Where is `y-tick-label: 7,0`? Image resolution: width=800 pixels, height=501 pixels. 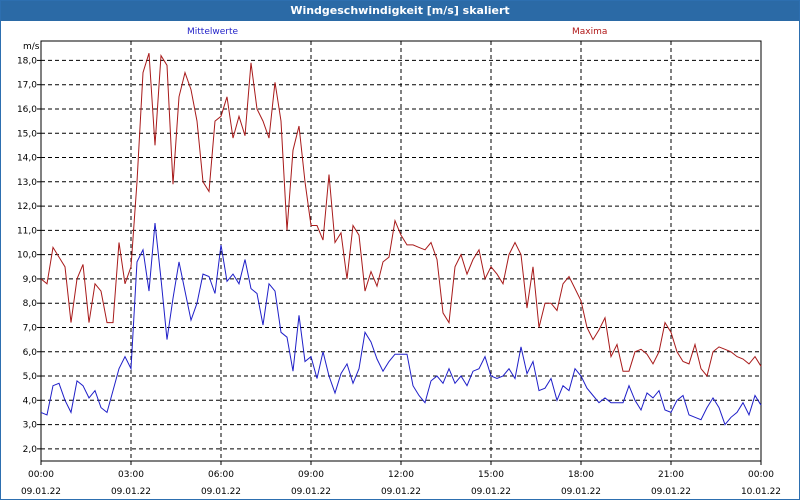
y-tick-label: 7,0 is located at coordinates (30, 328).